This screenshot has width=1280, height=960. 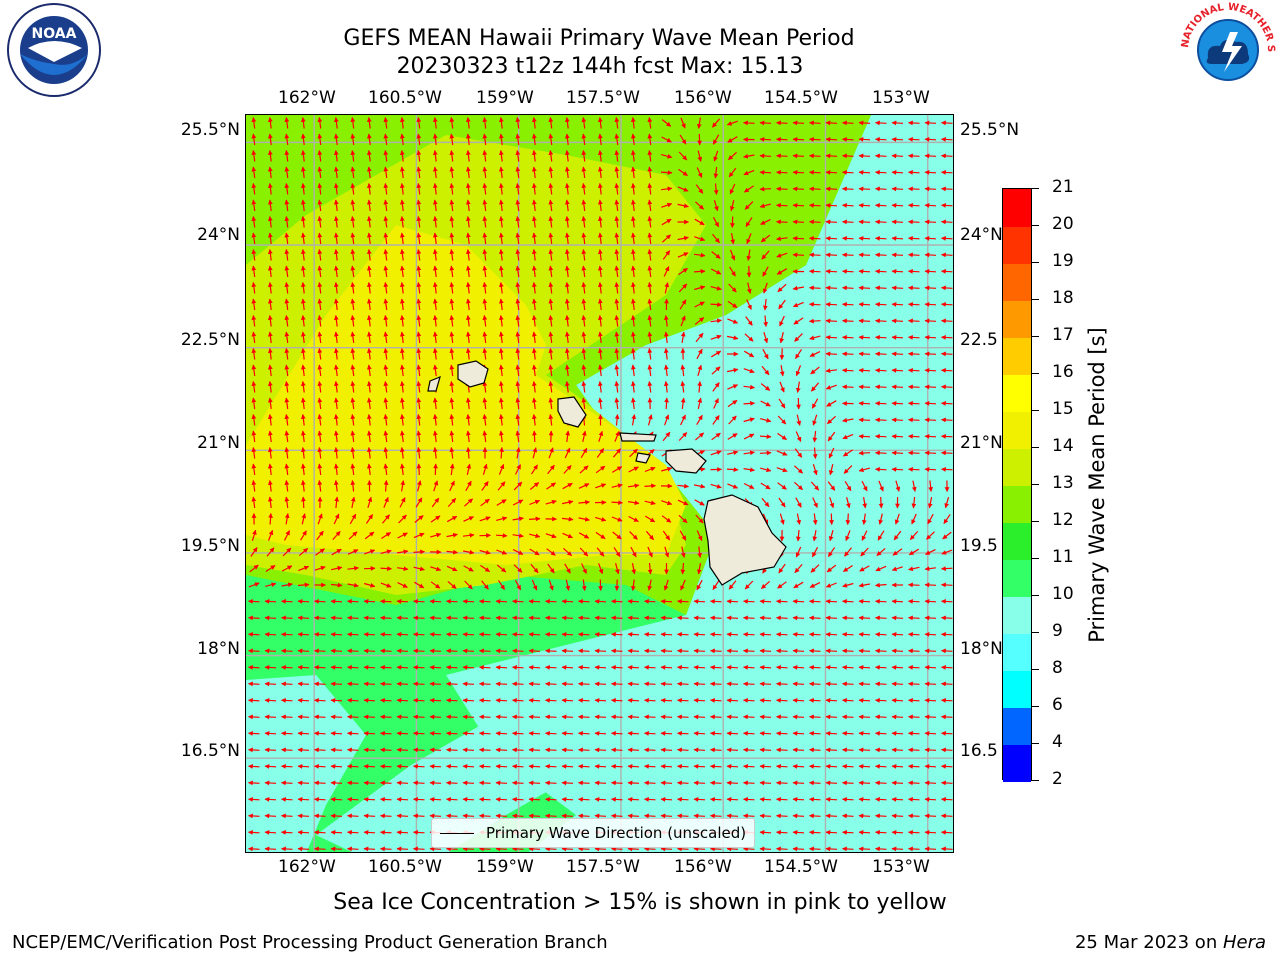 What do you see at coordinates (979, 340) in the screenshot?
I see `lat-tick-right: 22.5` at bounding box center [979, 340].